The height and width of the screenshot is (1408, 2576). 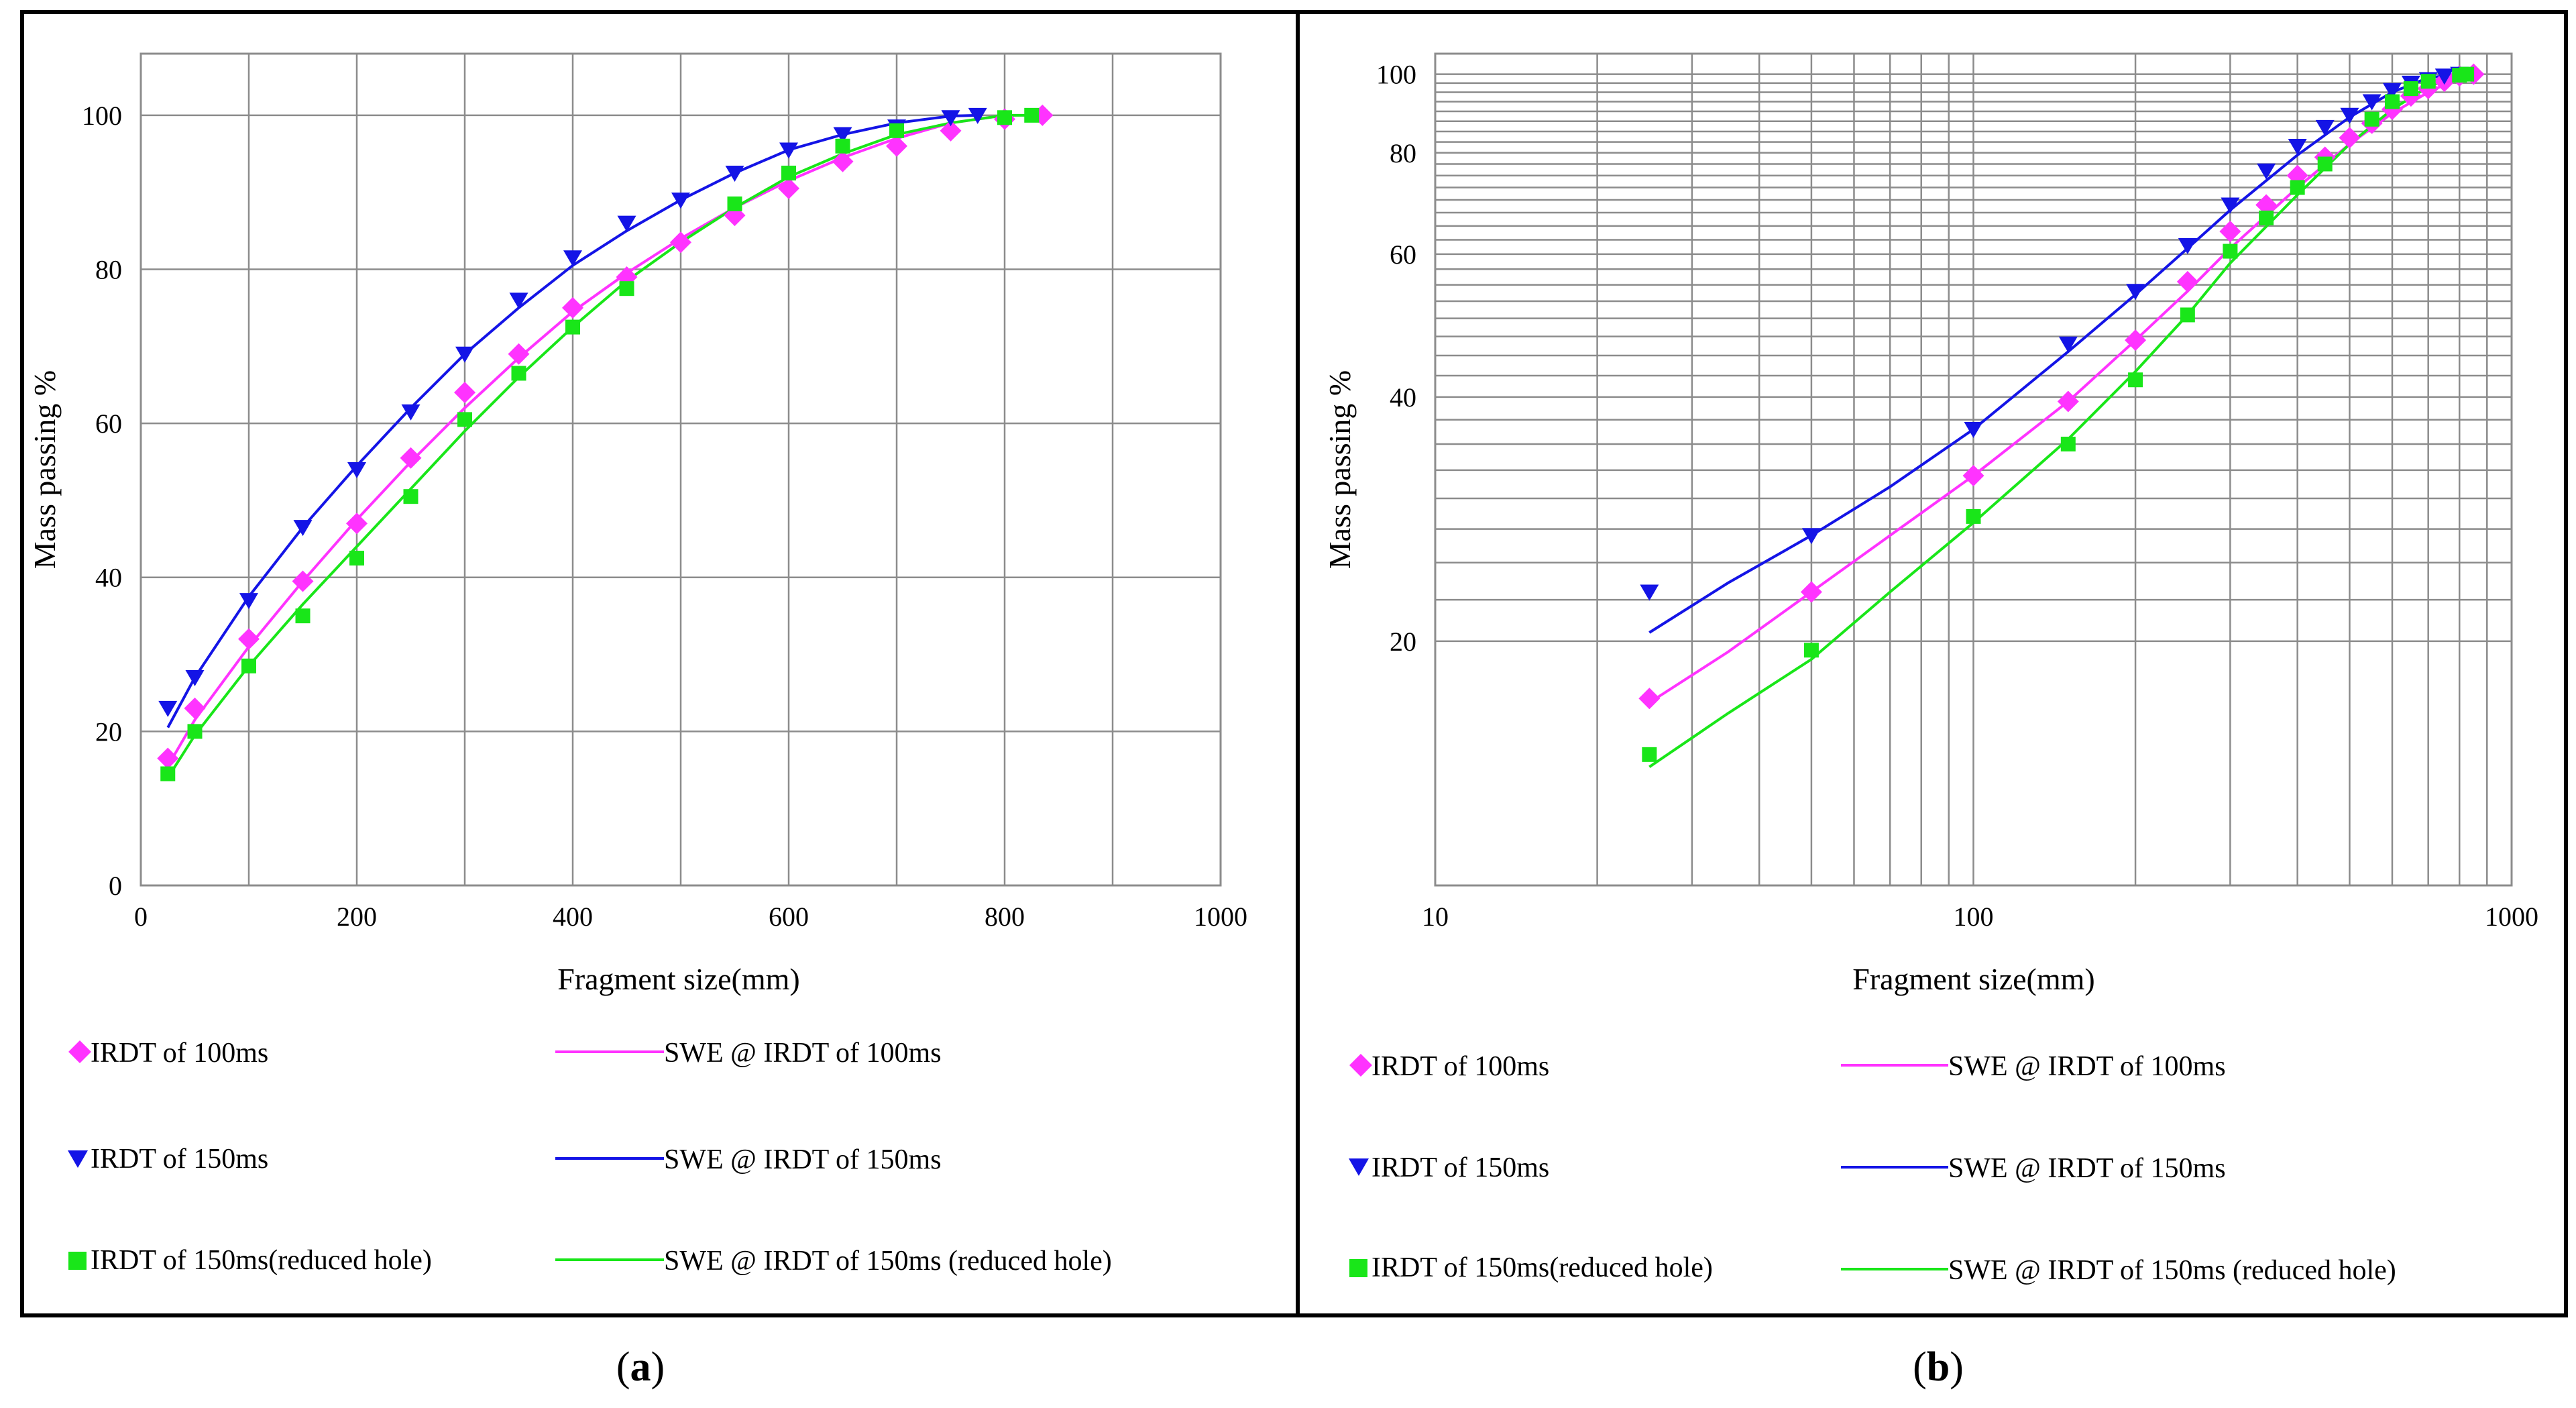 I want to click on x-tick-label: 800, so click(x=1005, y=917).